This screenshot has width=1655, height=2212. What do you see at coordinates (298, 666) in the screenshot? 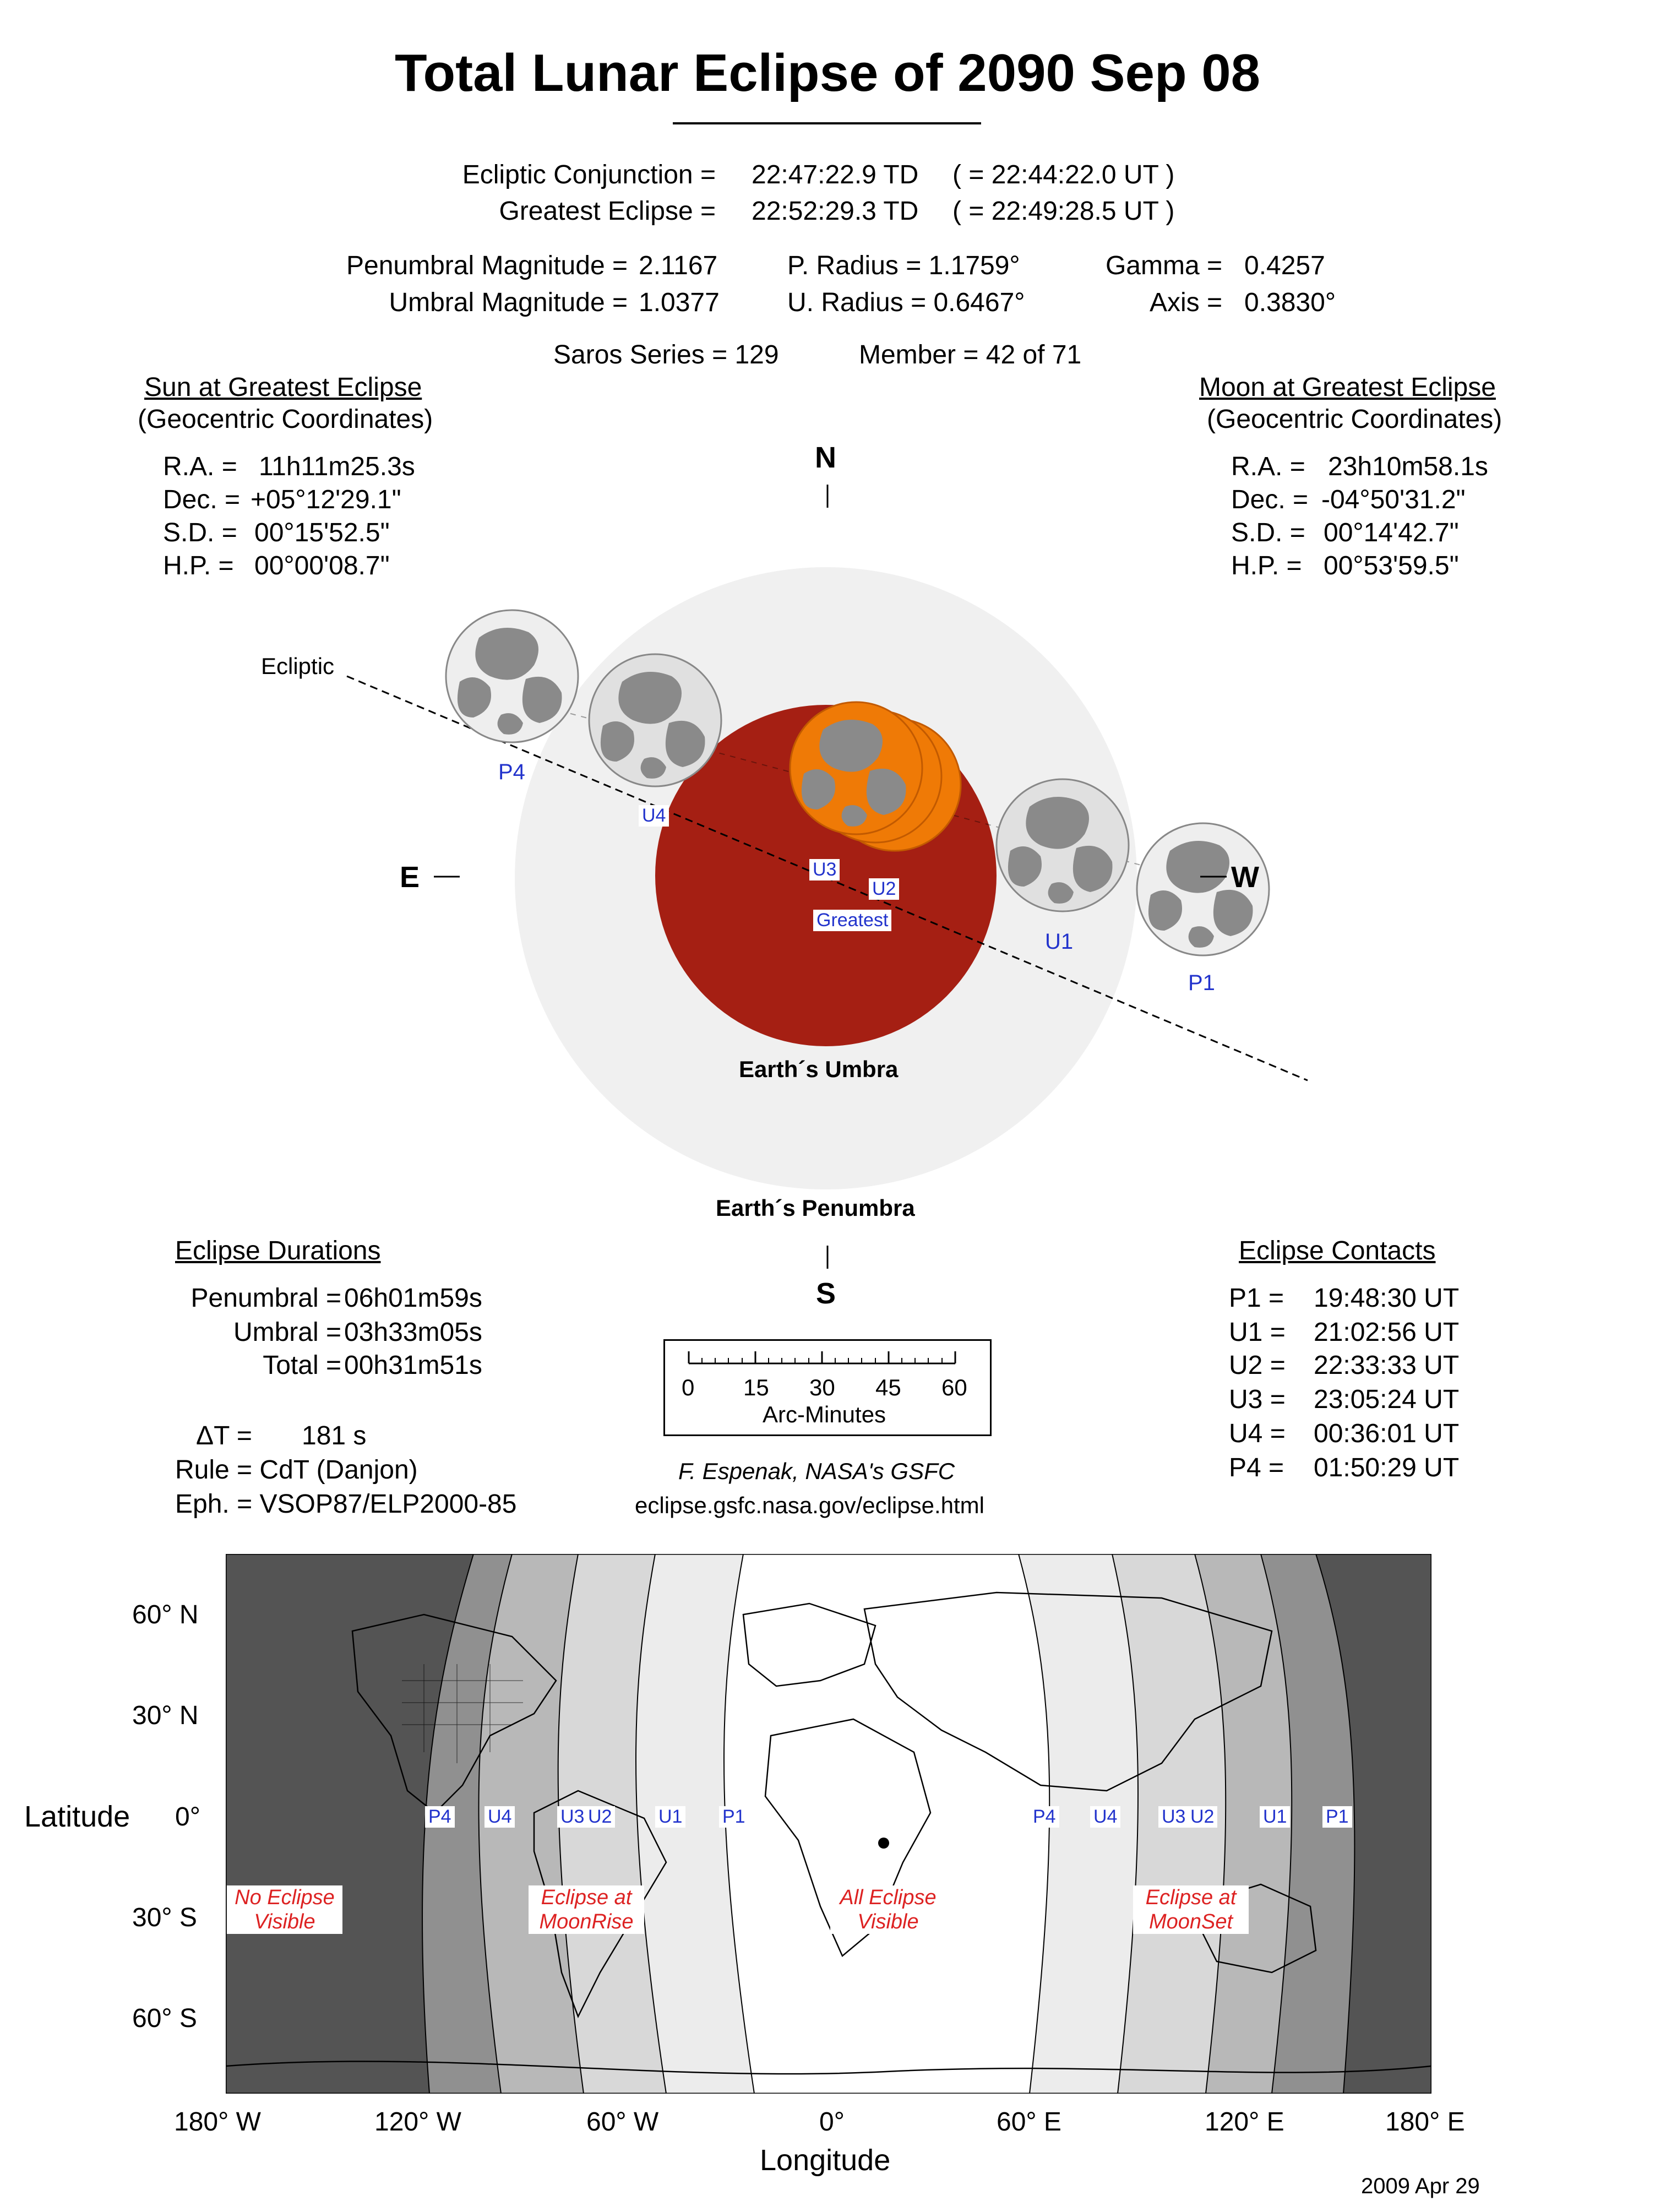
I see `ecliptic-label: Ecliptic` at bounding box center [298, 666].